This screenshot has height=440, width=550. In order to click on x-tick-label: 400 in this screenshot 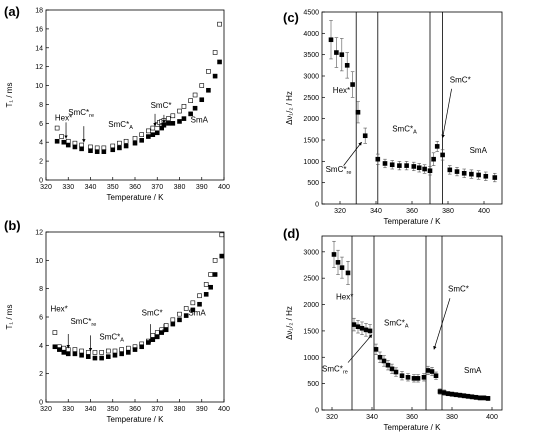, I will do `click(484, 211)`.